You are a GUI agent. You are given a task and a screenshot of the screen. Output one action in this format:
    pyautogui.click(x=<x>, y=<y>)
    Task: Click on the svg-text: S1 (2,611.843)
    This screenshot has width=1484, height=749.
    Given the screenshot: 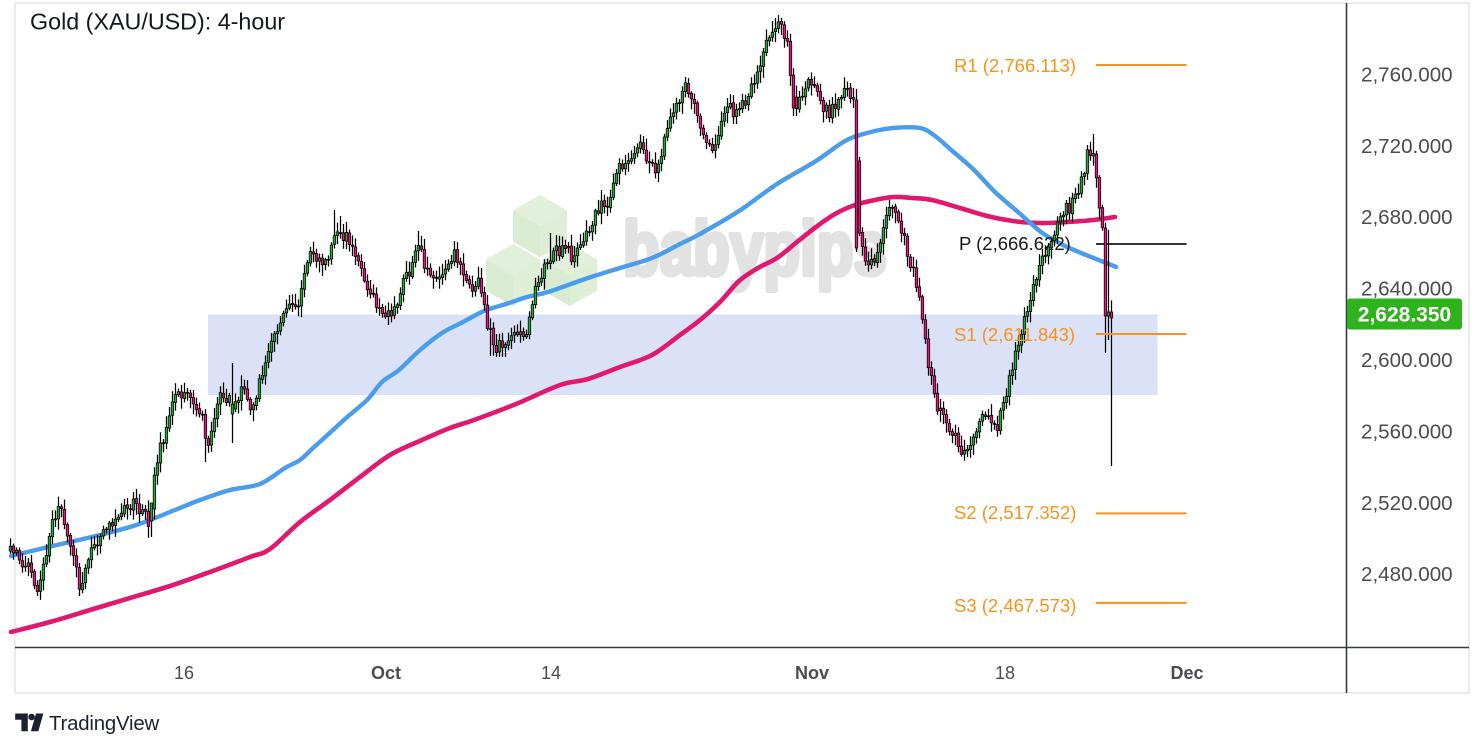 What is the action you would take?
    pyautogui.click(x=1014, y=334)
    